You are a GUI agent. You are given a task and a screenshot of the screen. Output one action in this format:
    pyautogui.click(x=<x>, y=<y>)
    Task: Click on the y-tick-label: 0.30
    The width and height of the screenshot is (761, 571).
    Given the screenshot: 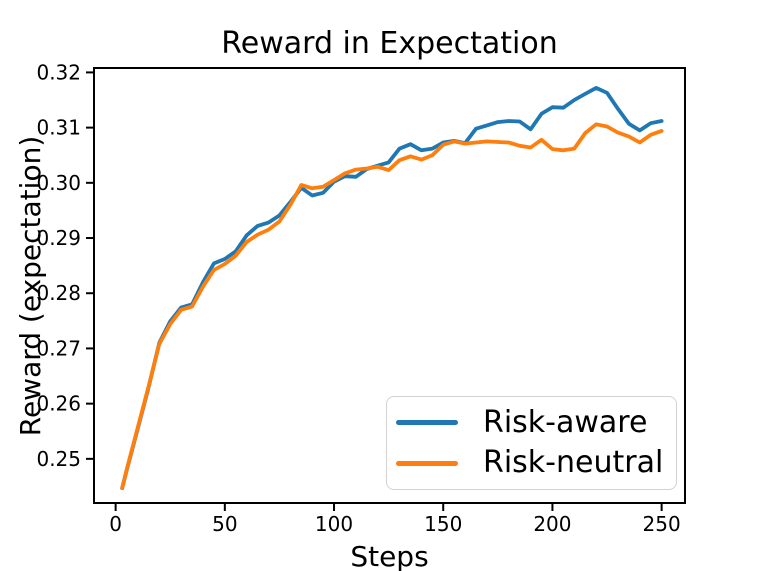 What is the action you would take?
    pyautogui.click(x=58, y=183)
    